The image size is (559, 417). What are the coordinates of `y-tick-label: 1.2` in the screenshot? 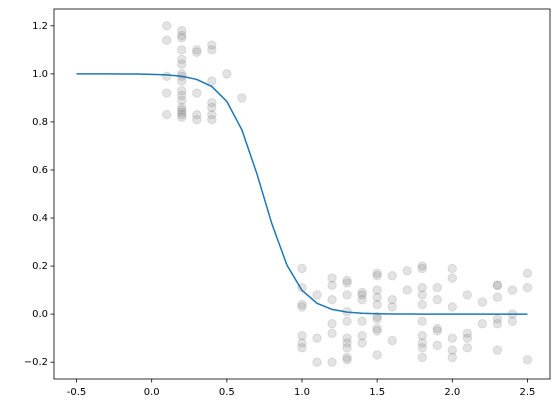 It's located at (40, 26).